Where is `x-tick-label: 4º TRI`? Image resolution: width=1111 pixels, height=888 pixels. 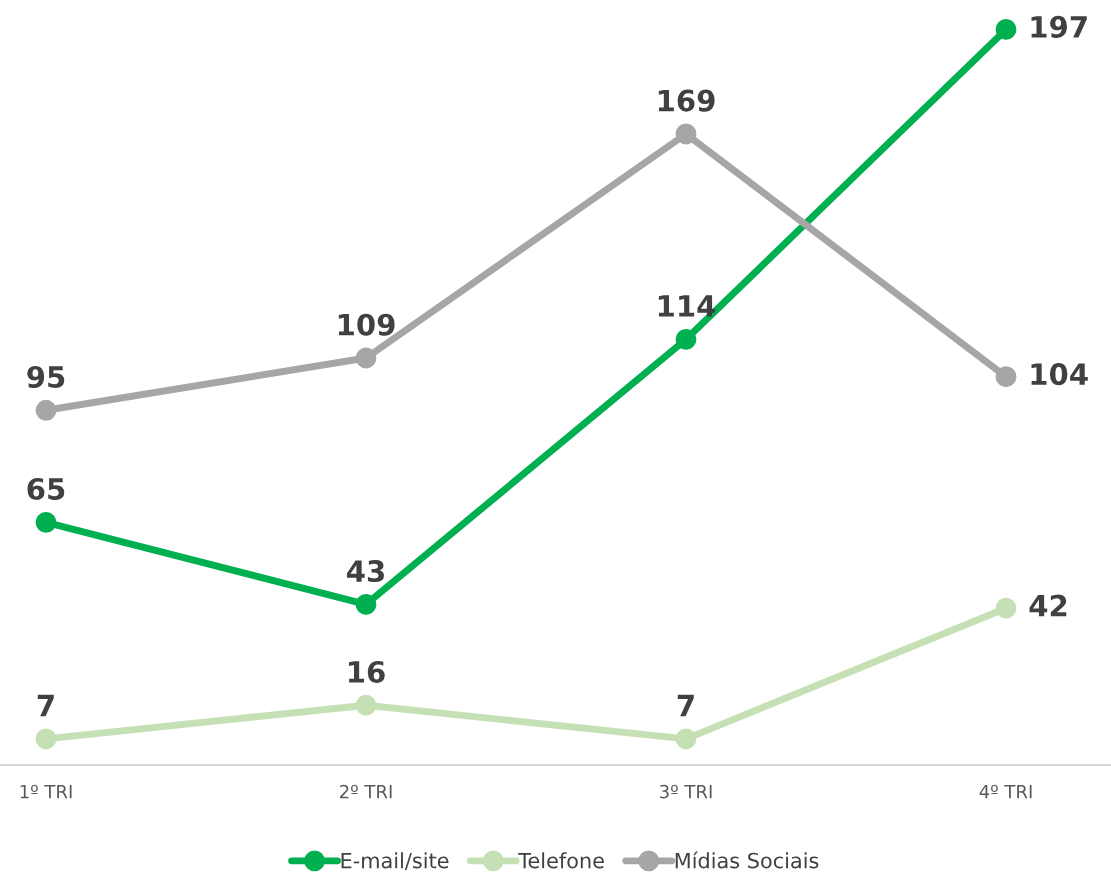
x-tick-label: 4º TRI is located at coordinates (1005, 791).